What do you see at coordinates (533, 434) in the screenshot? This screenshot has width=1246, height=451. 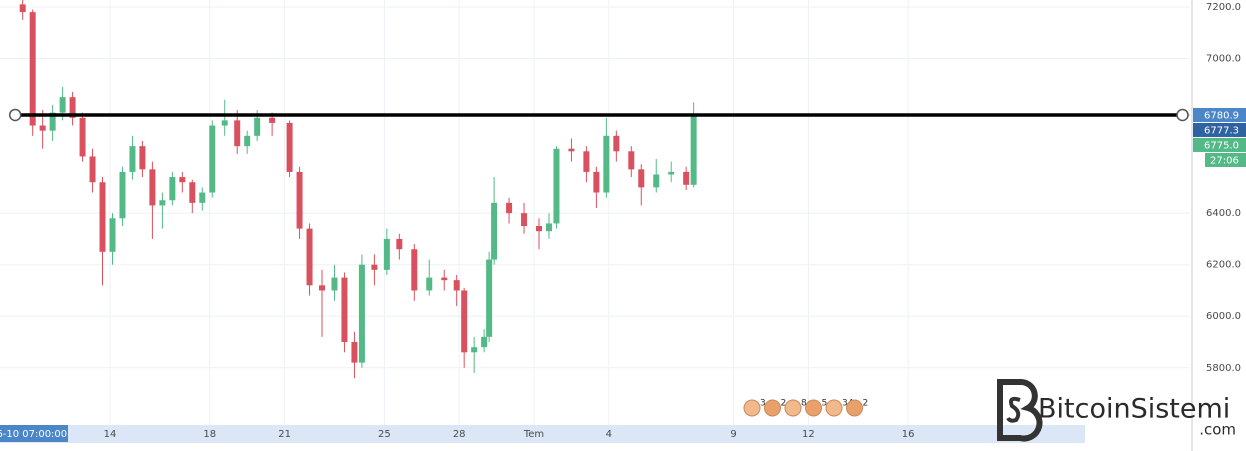 I see `x-tick-label: Tem` at bounding box center [533, 434].